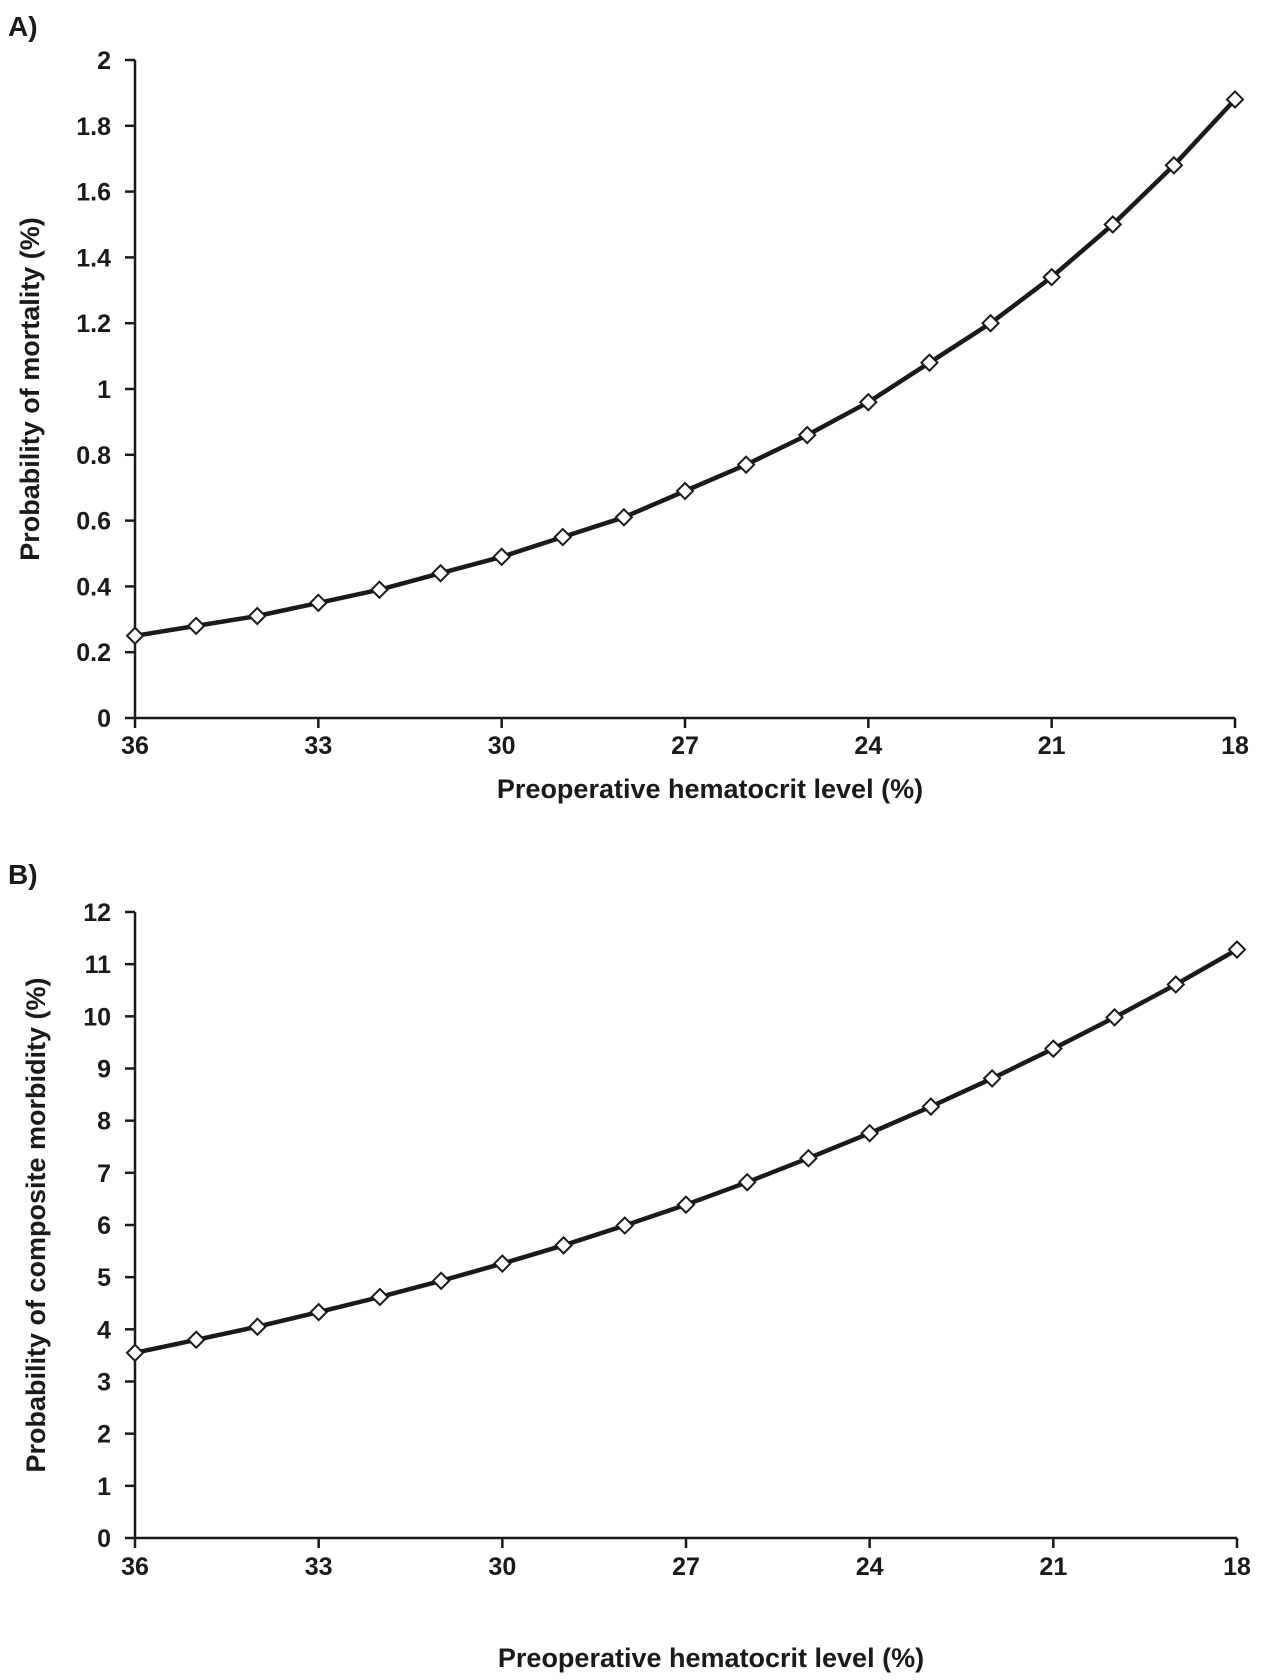  What do you see at coordinates (23, 26) in the screenshot?
I see `panel-label: A)` at bounding box center [23, 26].